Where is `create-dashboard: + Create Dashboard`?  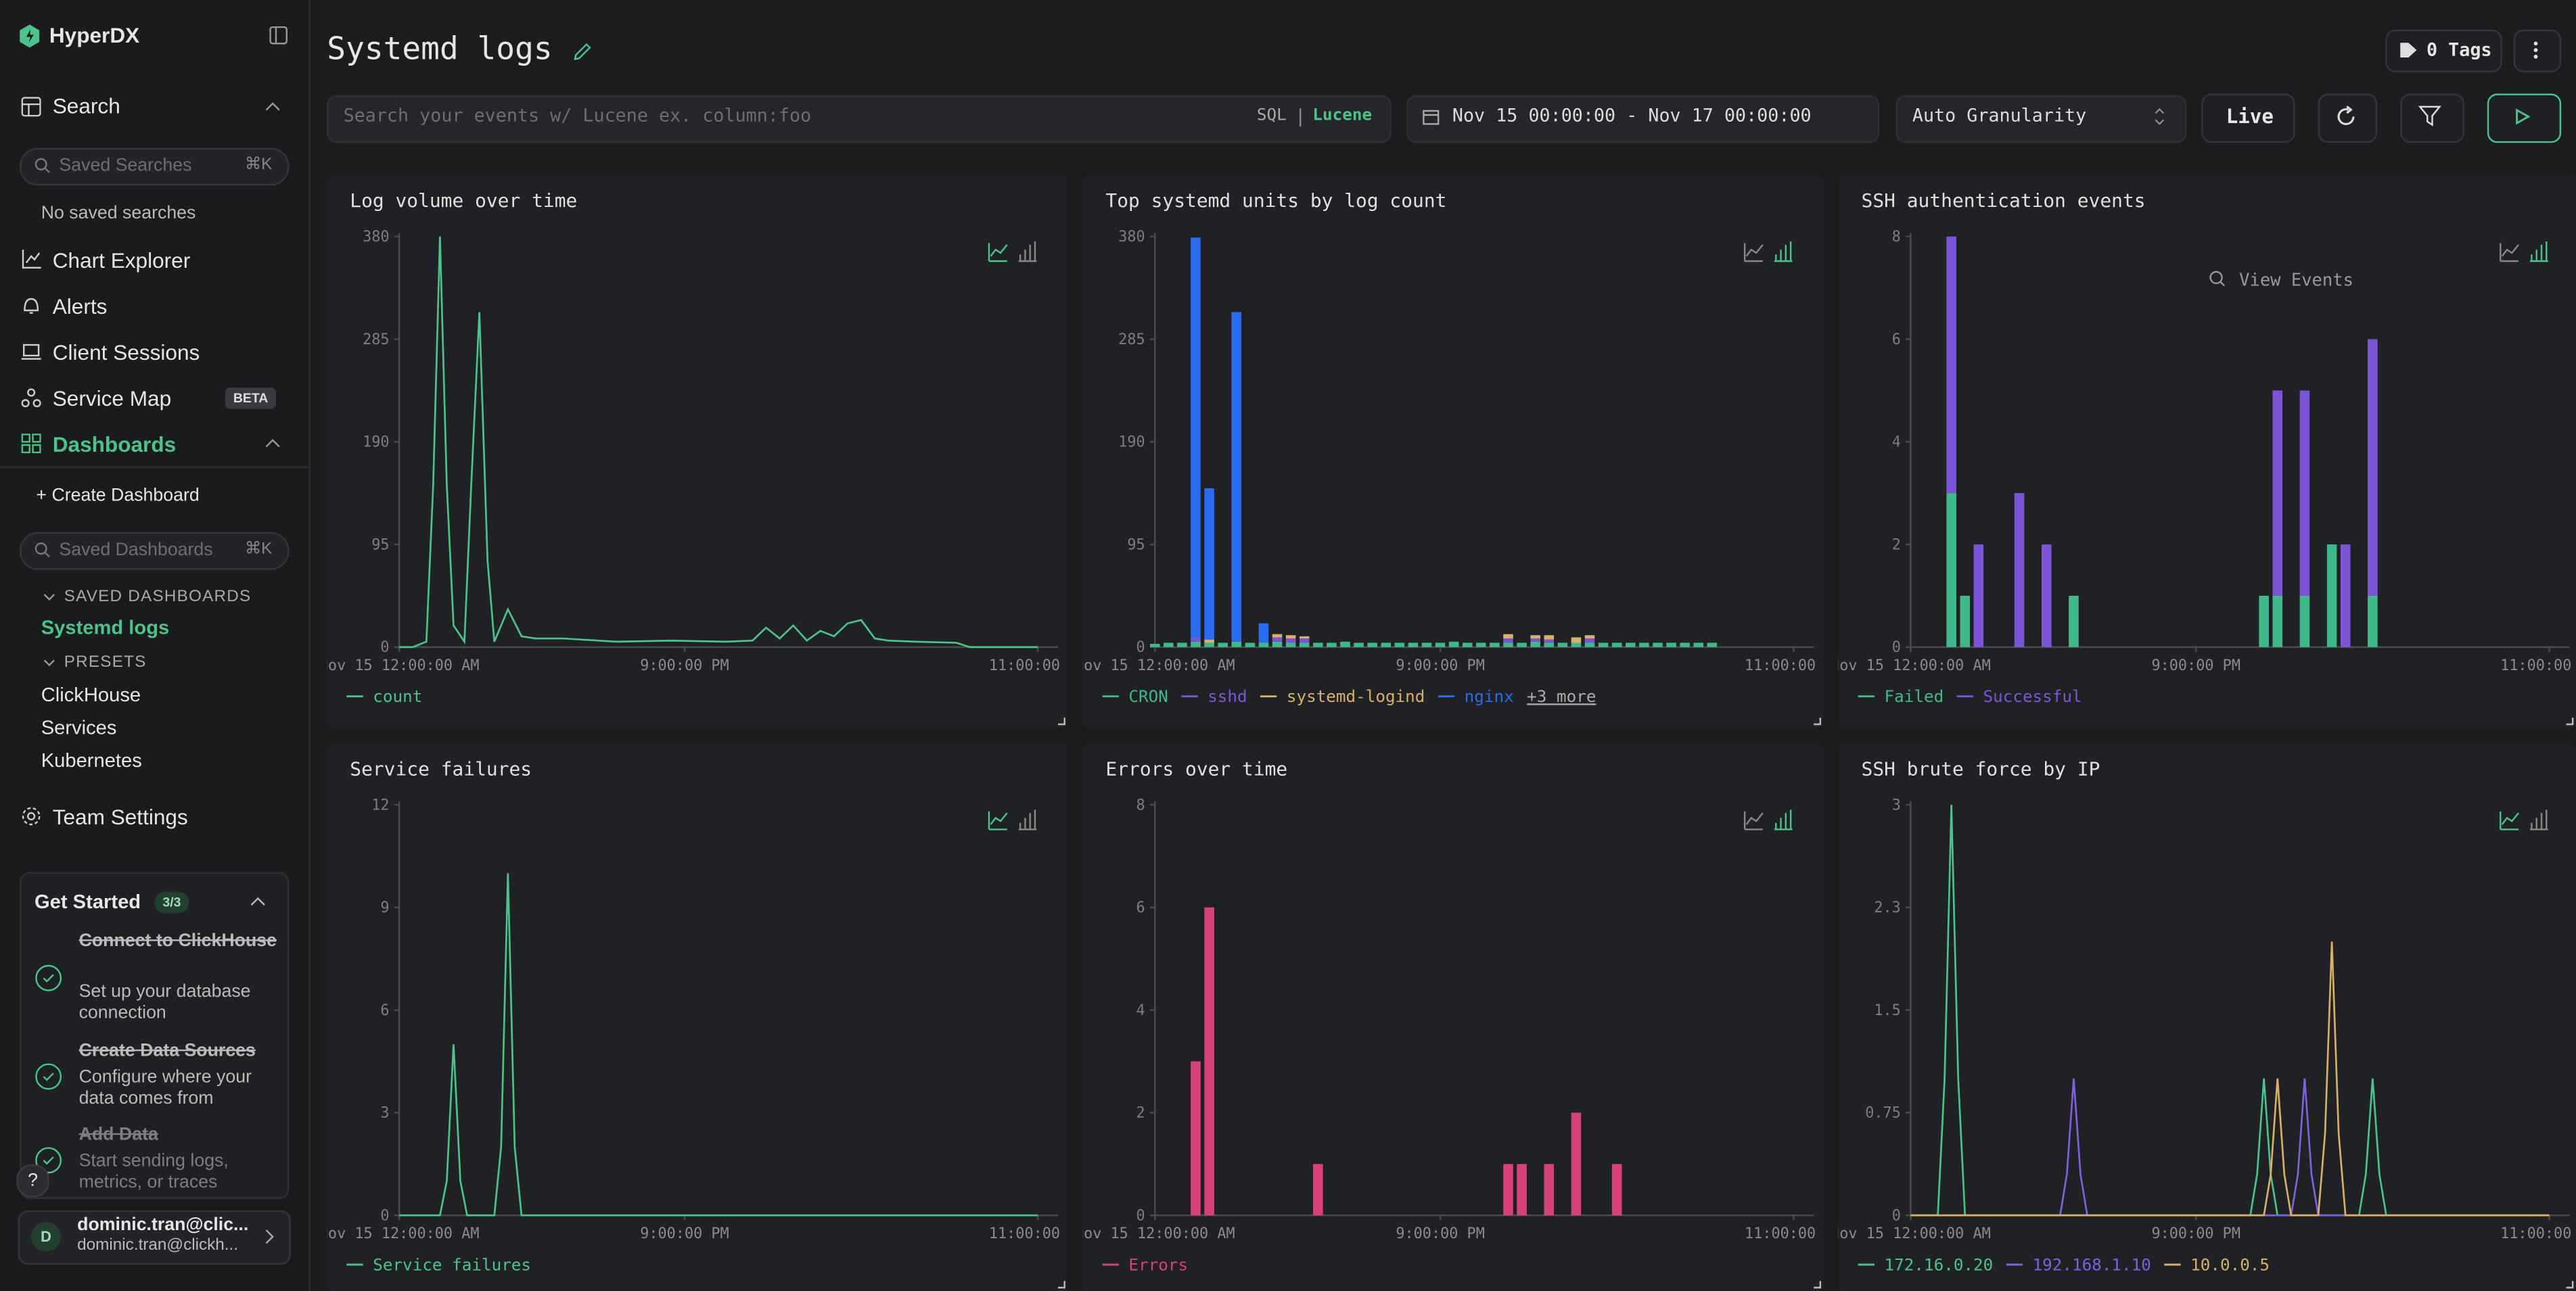 create-dashboard: + Create Dashboard is located at coordinates (118, 496).